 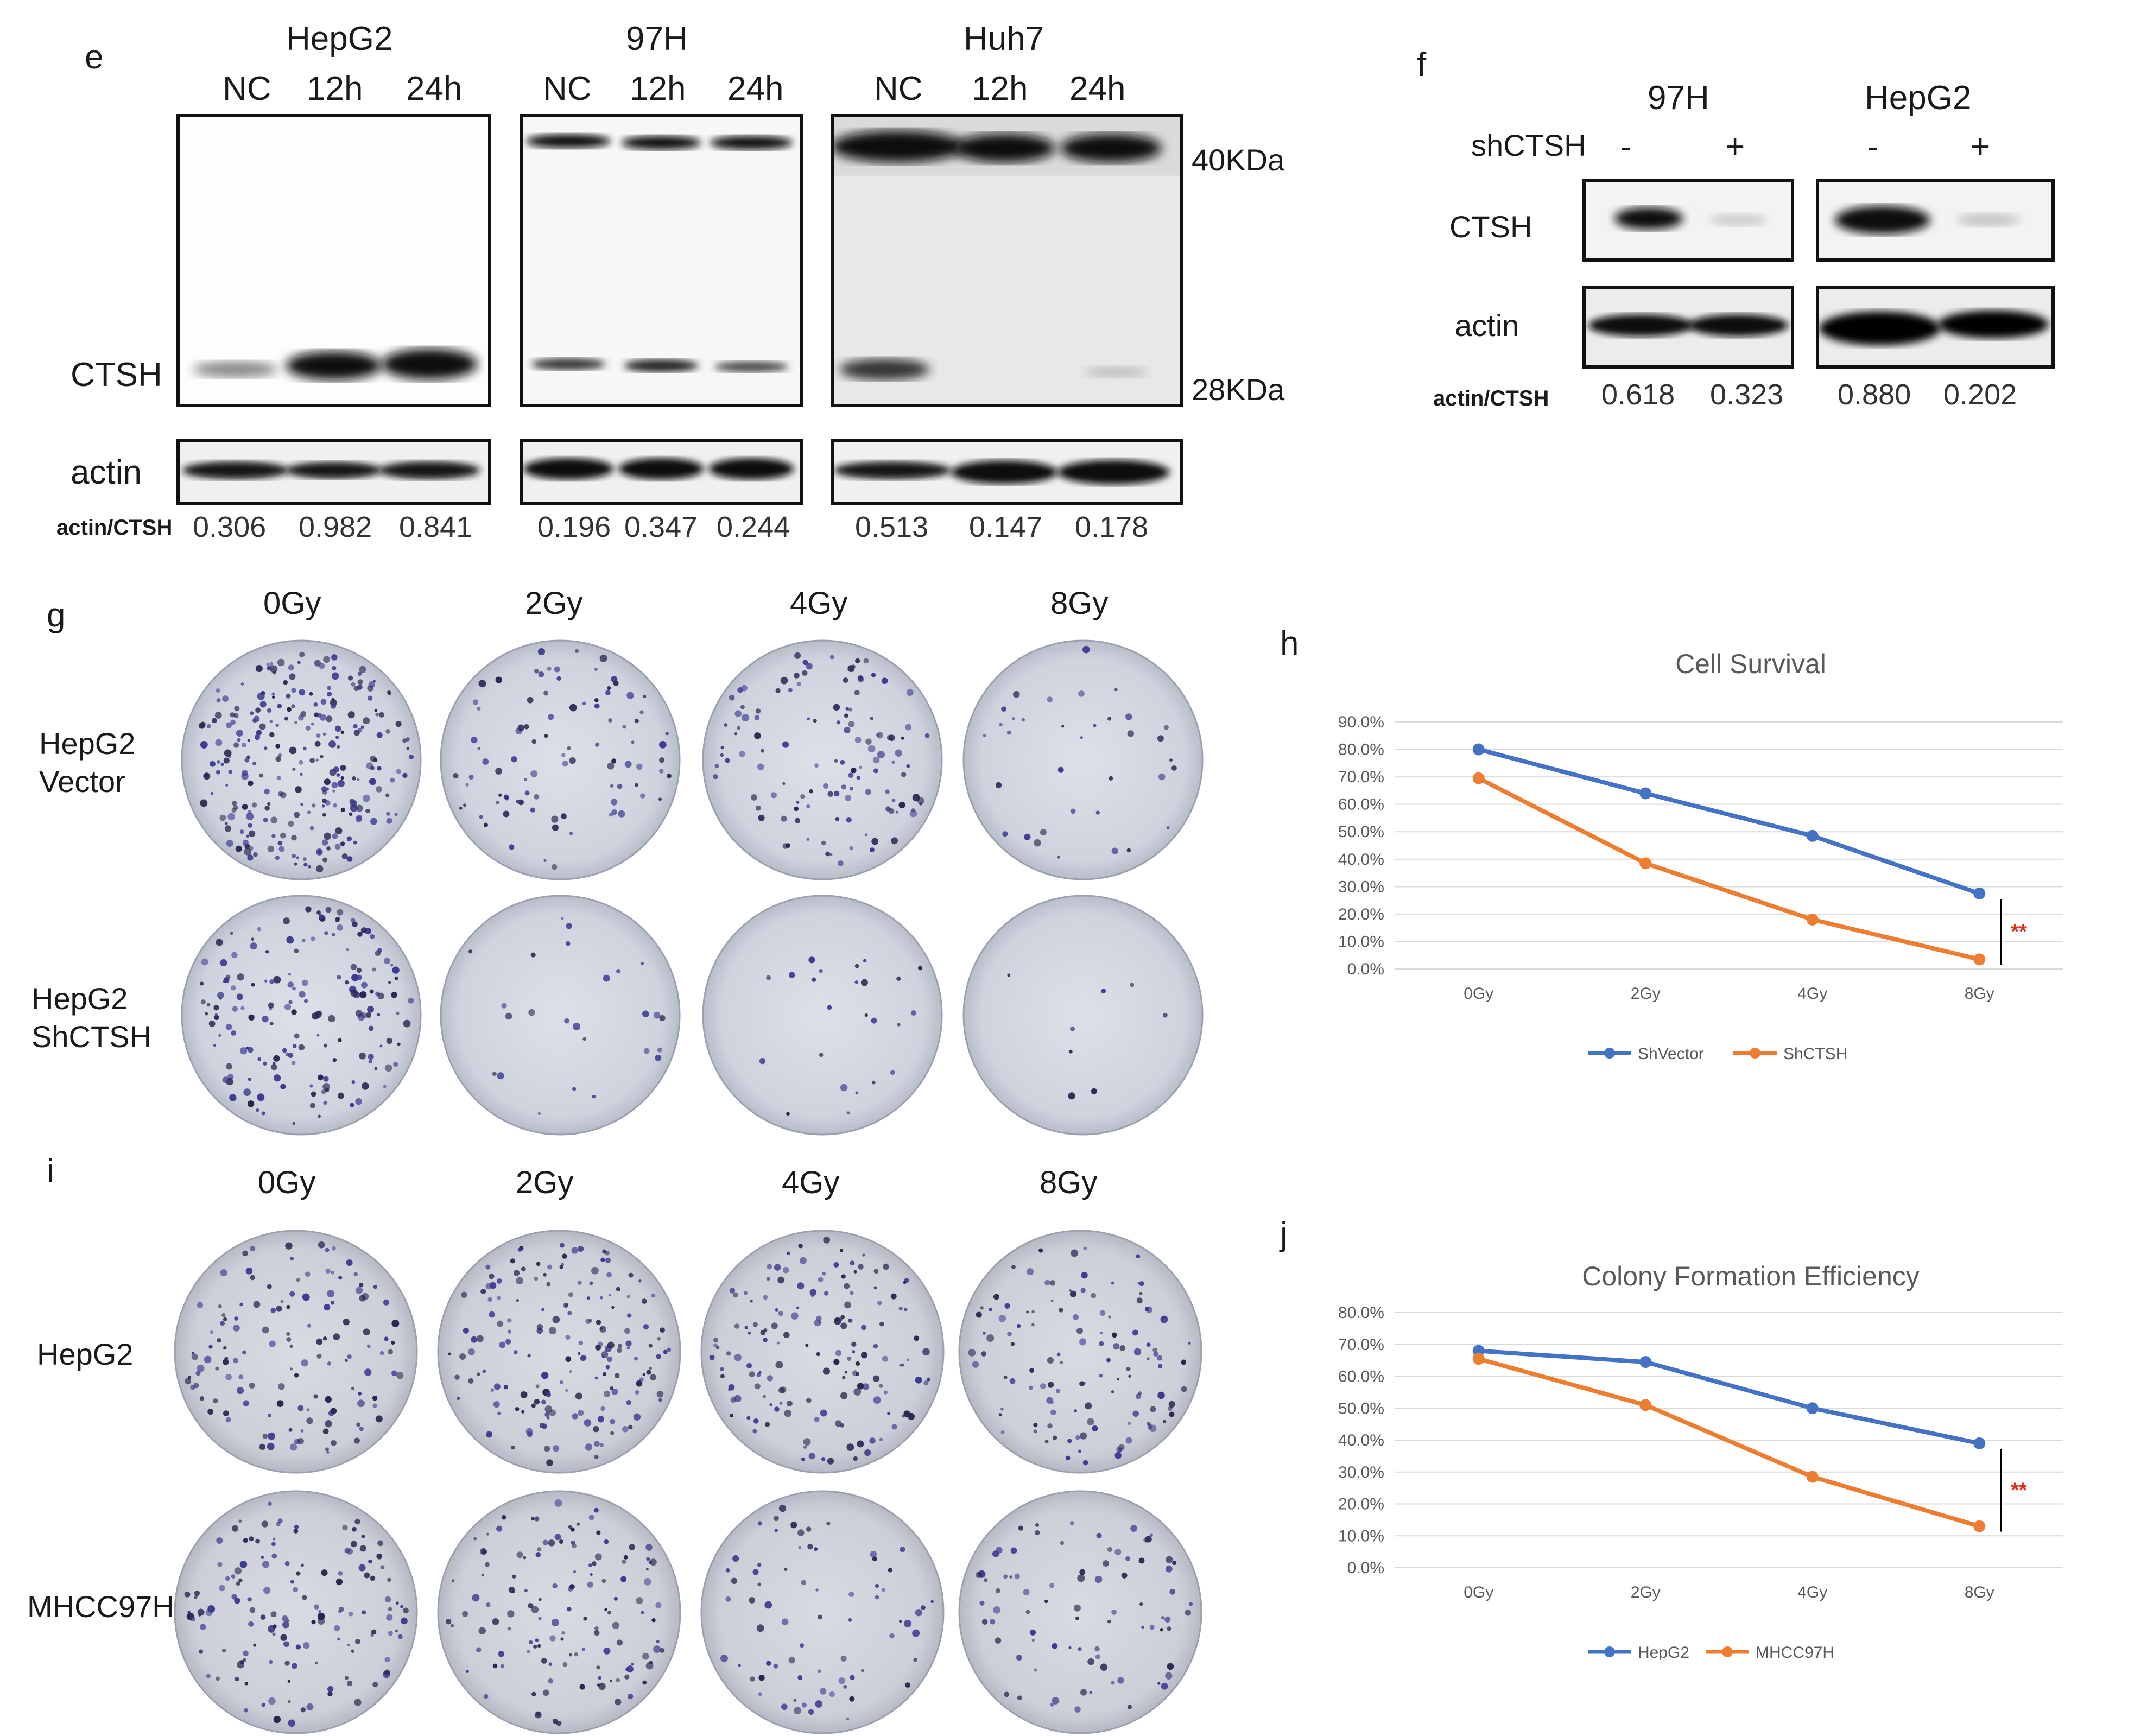 I want to click on ratio-value: 0.347, so click(x=661, y=527).